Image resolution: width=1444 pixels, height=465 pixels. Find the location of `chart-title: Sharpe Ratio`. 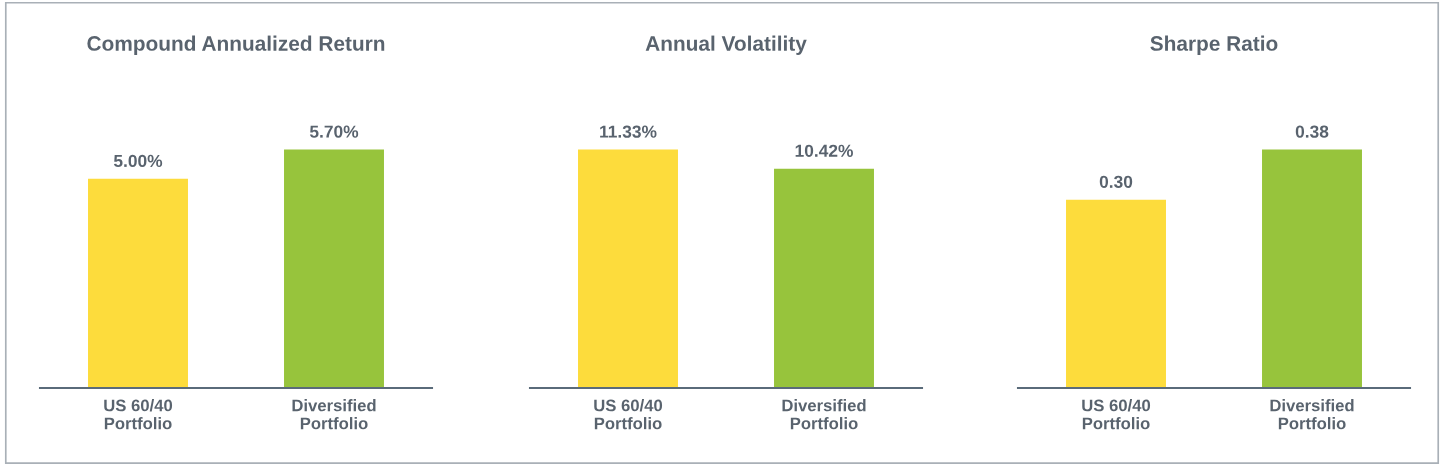

chart-title: Sharpe Ratio is located at coordinates (1214, 45).